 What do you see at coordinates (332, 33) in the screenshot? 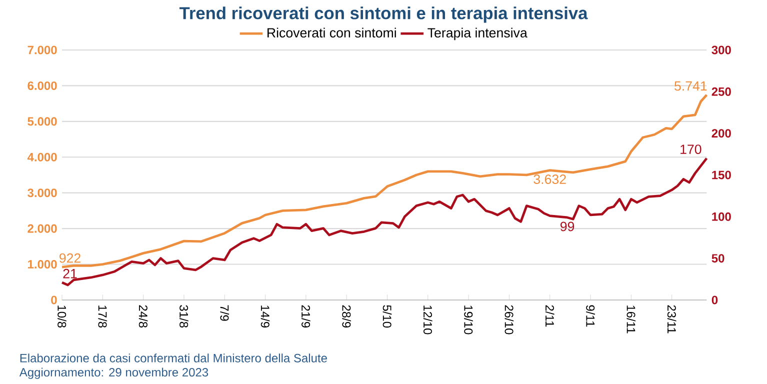
I see `legend-label: Ricoverati con sintomi` at bounding box center [332, 33].